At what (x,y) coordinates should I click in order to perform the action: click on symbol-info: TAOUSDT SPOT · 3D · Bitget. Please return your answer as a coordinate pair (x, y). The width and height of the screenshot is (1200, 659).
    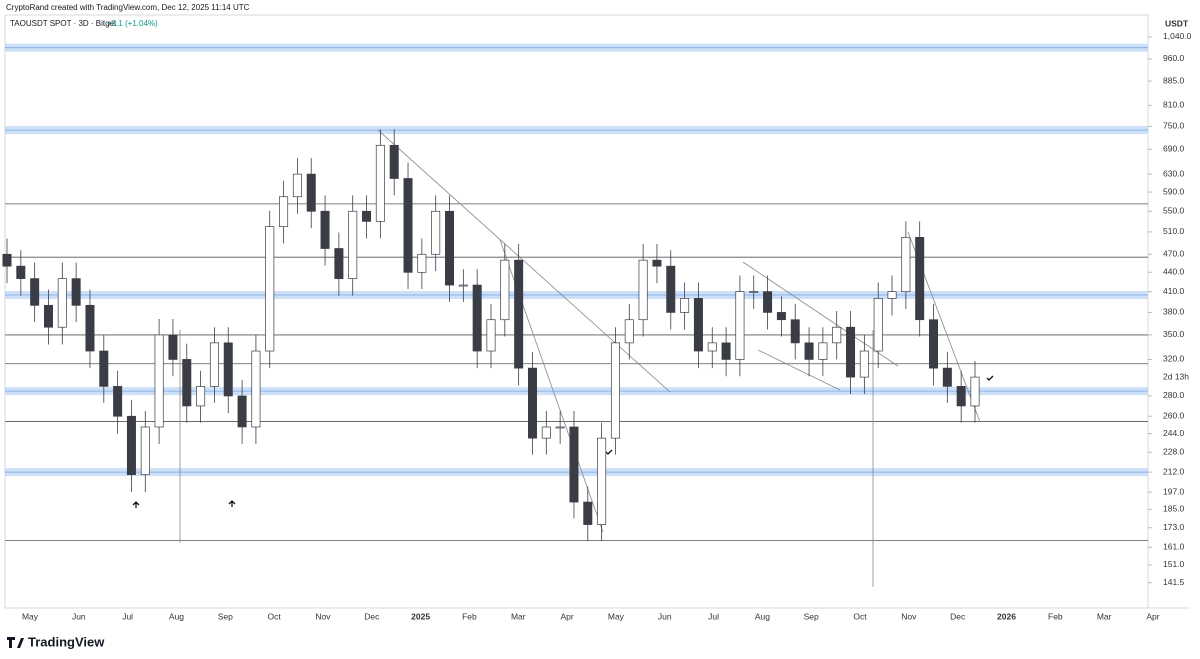
    Looking at the image, I should click on (63, 23).